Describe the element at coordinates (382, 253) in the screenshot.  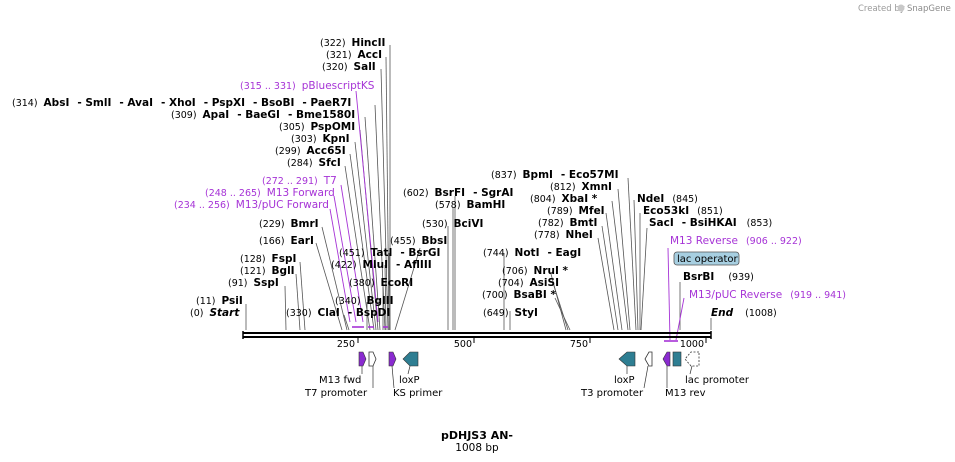
I see `site-tati: TatI` at that location.